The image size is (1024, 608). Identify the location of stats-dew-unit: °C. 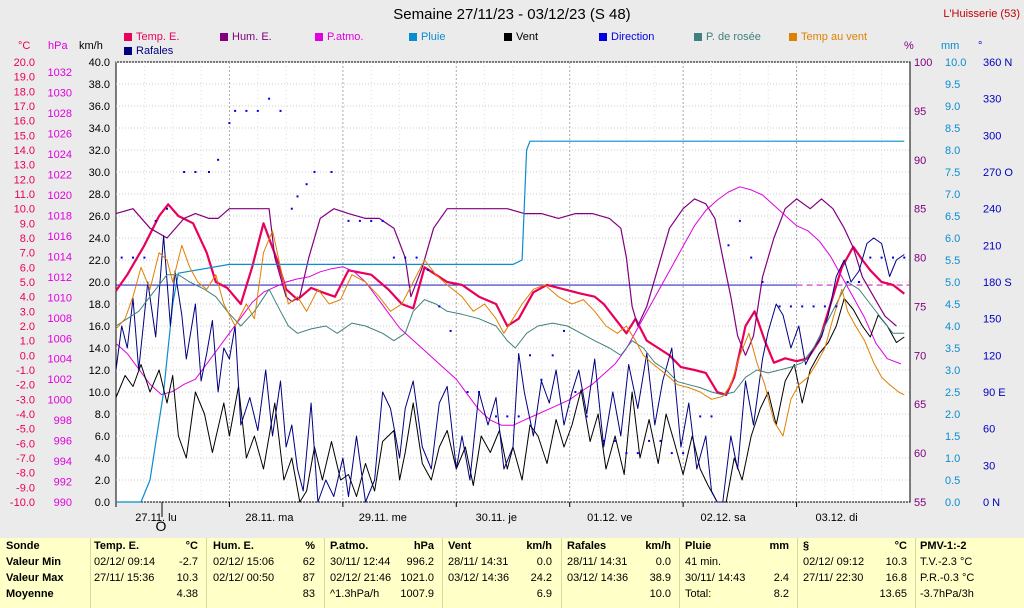
(900, 546).